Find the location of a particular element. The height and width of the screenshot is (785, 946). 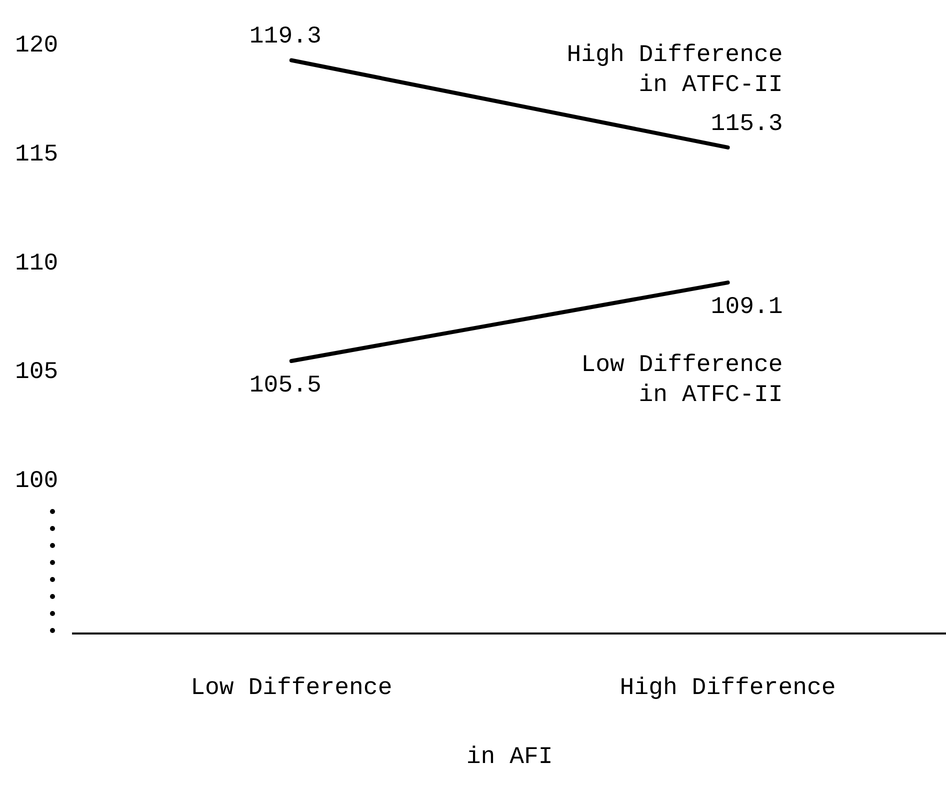

data-label: 105.5 is located at coordinates (285, 386).